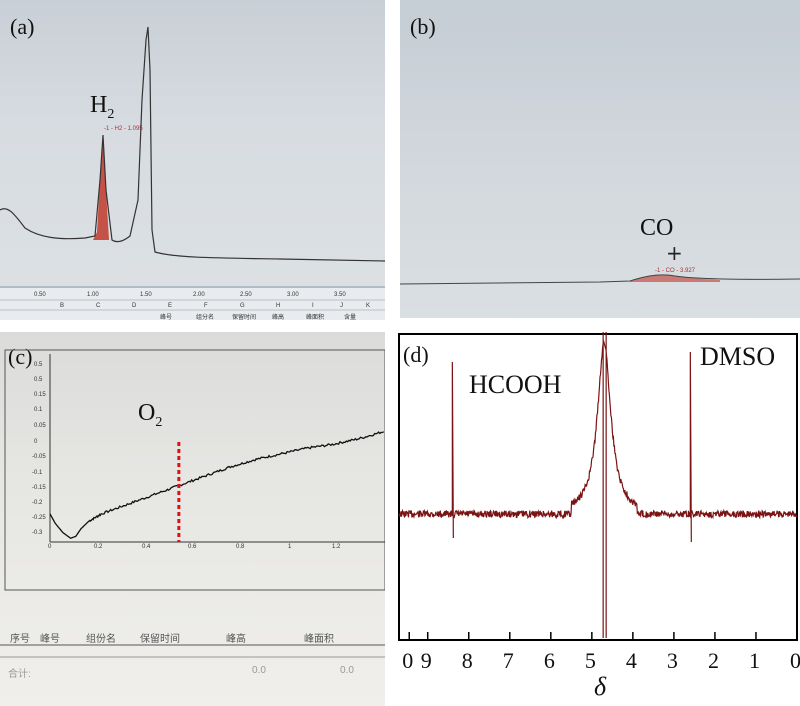  Describe the element at coordinates (313, 306) in the screenshot. I see `a-col-i: I` at that location.